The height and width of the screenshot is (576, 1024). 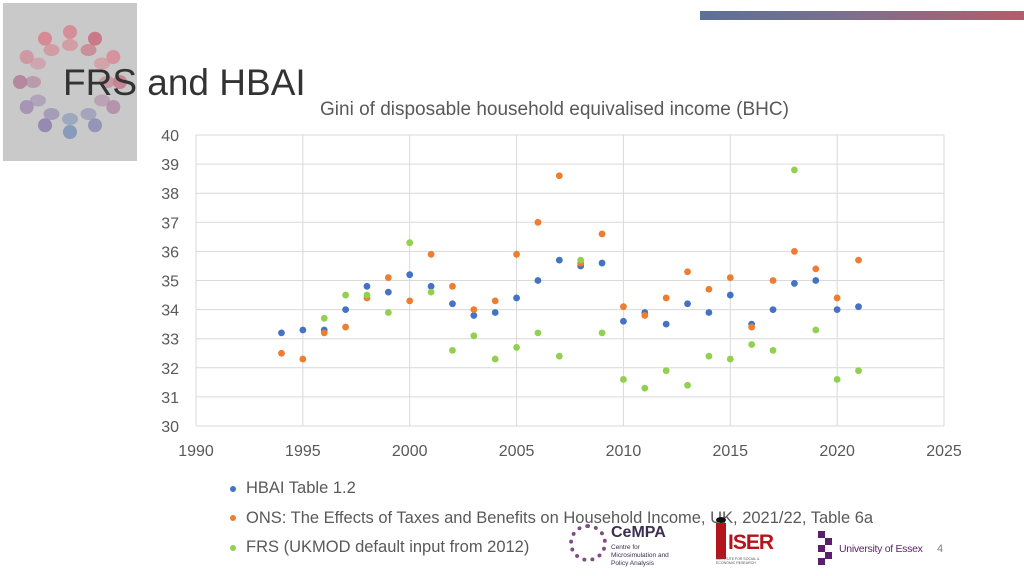 What do you see at coordinates (551, 548) in the screenshot?
I see `legend-item-frs: FRS (UKMOD default input from 2012)` at bounding box center [551, 548].